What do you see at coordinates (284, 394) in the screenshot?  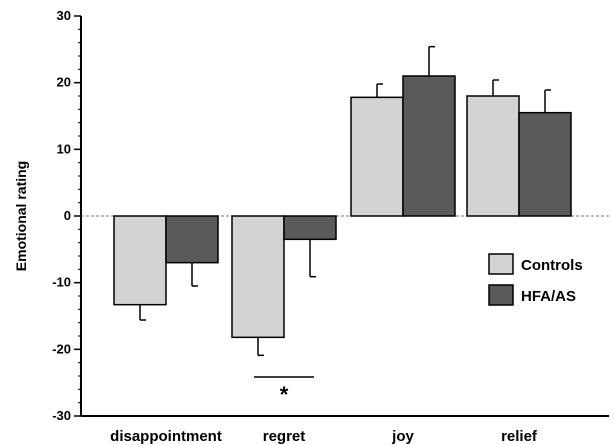 I see `significance-star: *` at bounding box center [284, 394].